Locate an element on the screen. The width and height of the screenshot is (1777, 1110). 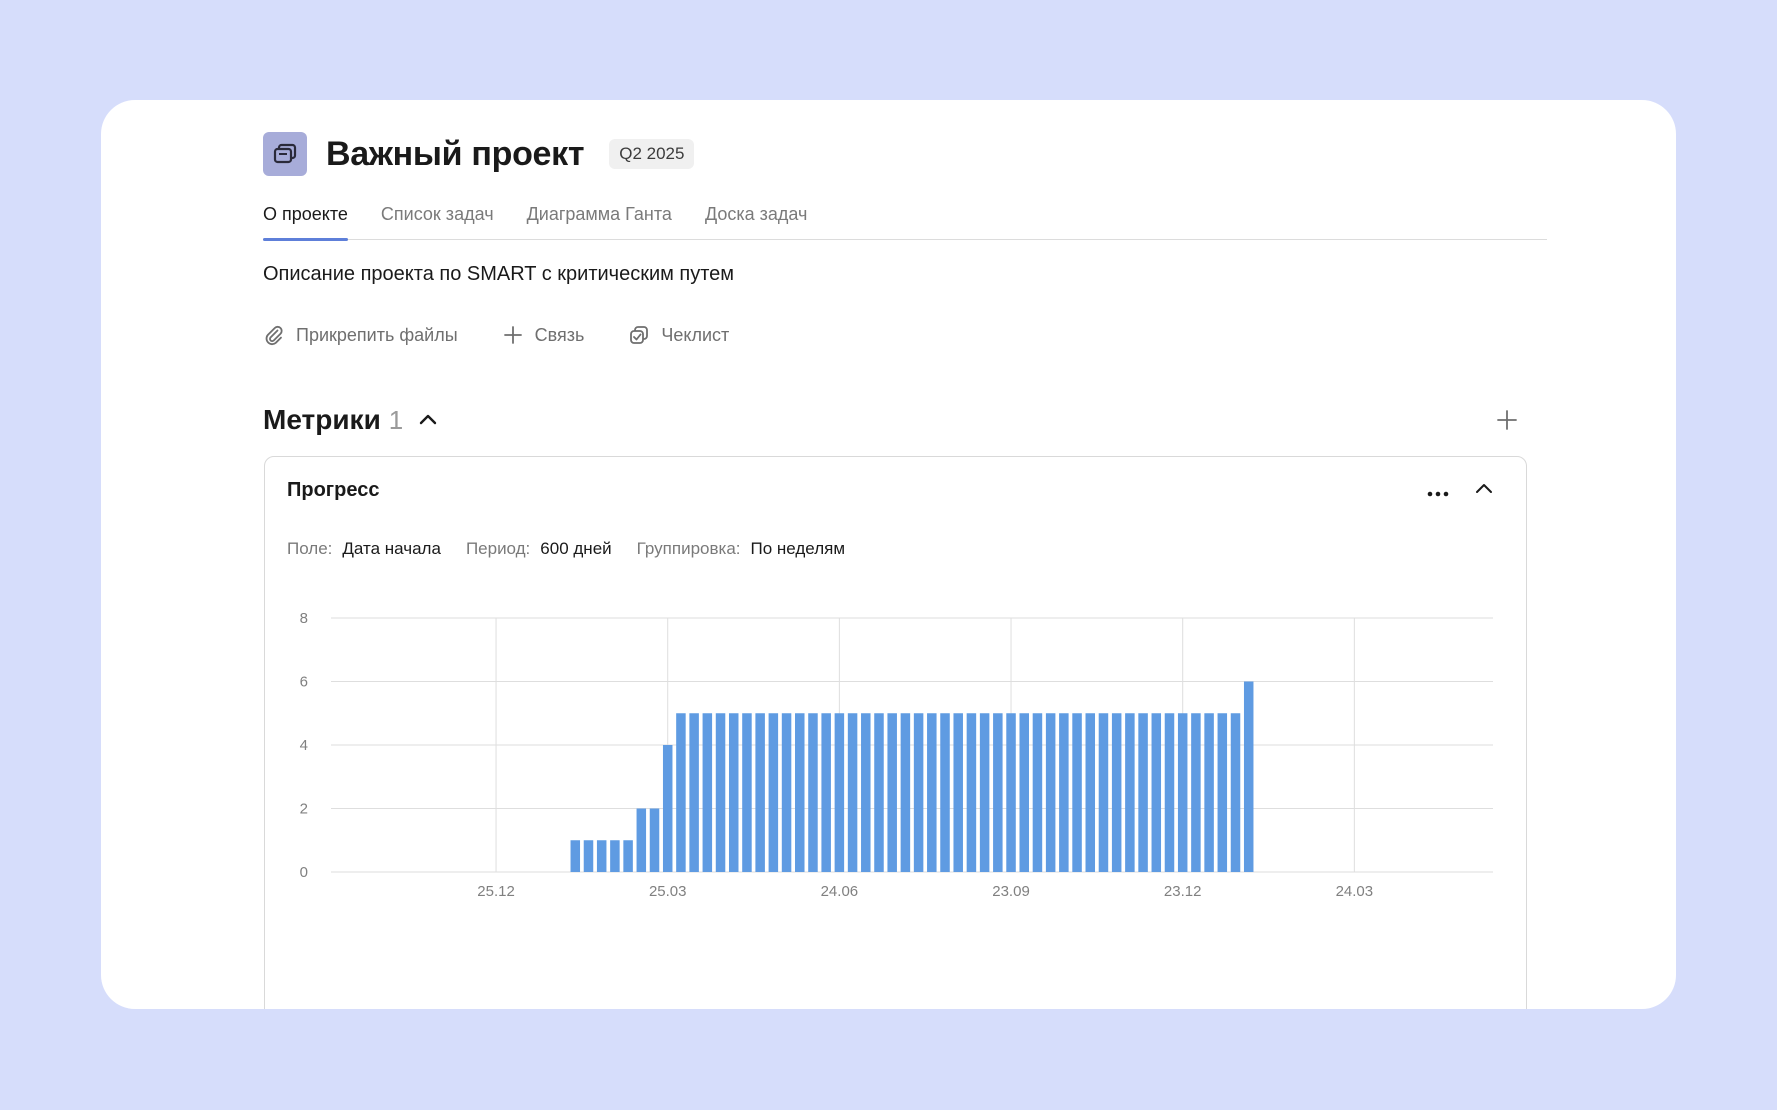
filter-grouping: Группировка: По неделям is located at coordinates (741, 549).